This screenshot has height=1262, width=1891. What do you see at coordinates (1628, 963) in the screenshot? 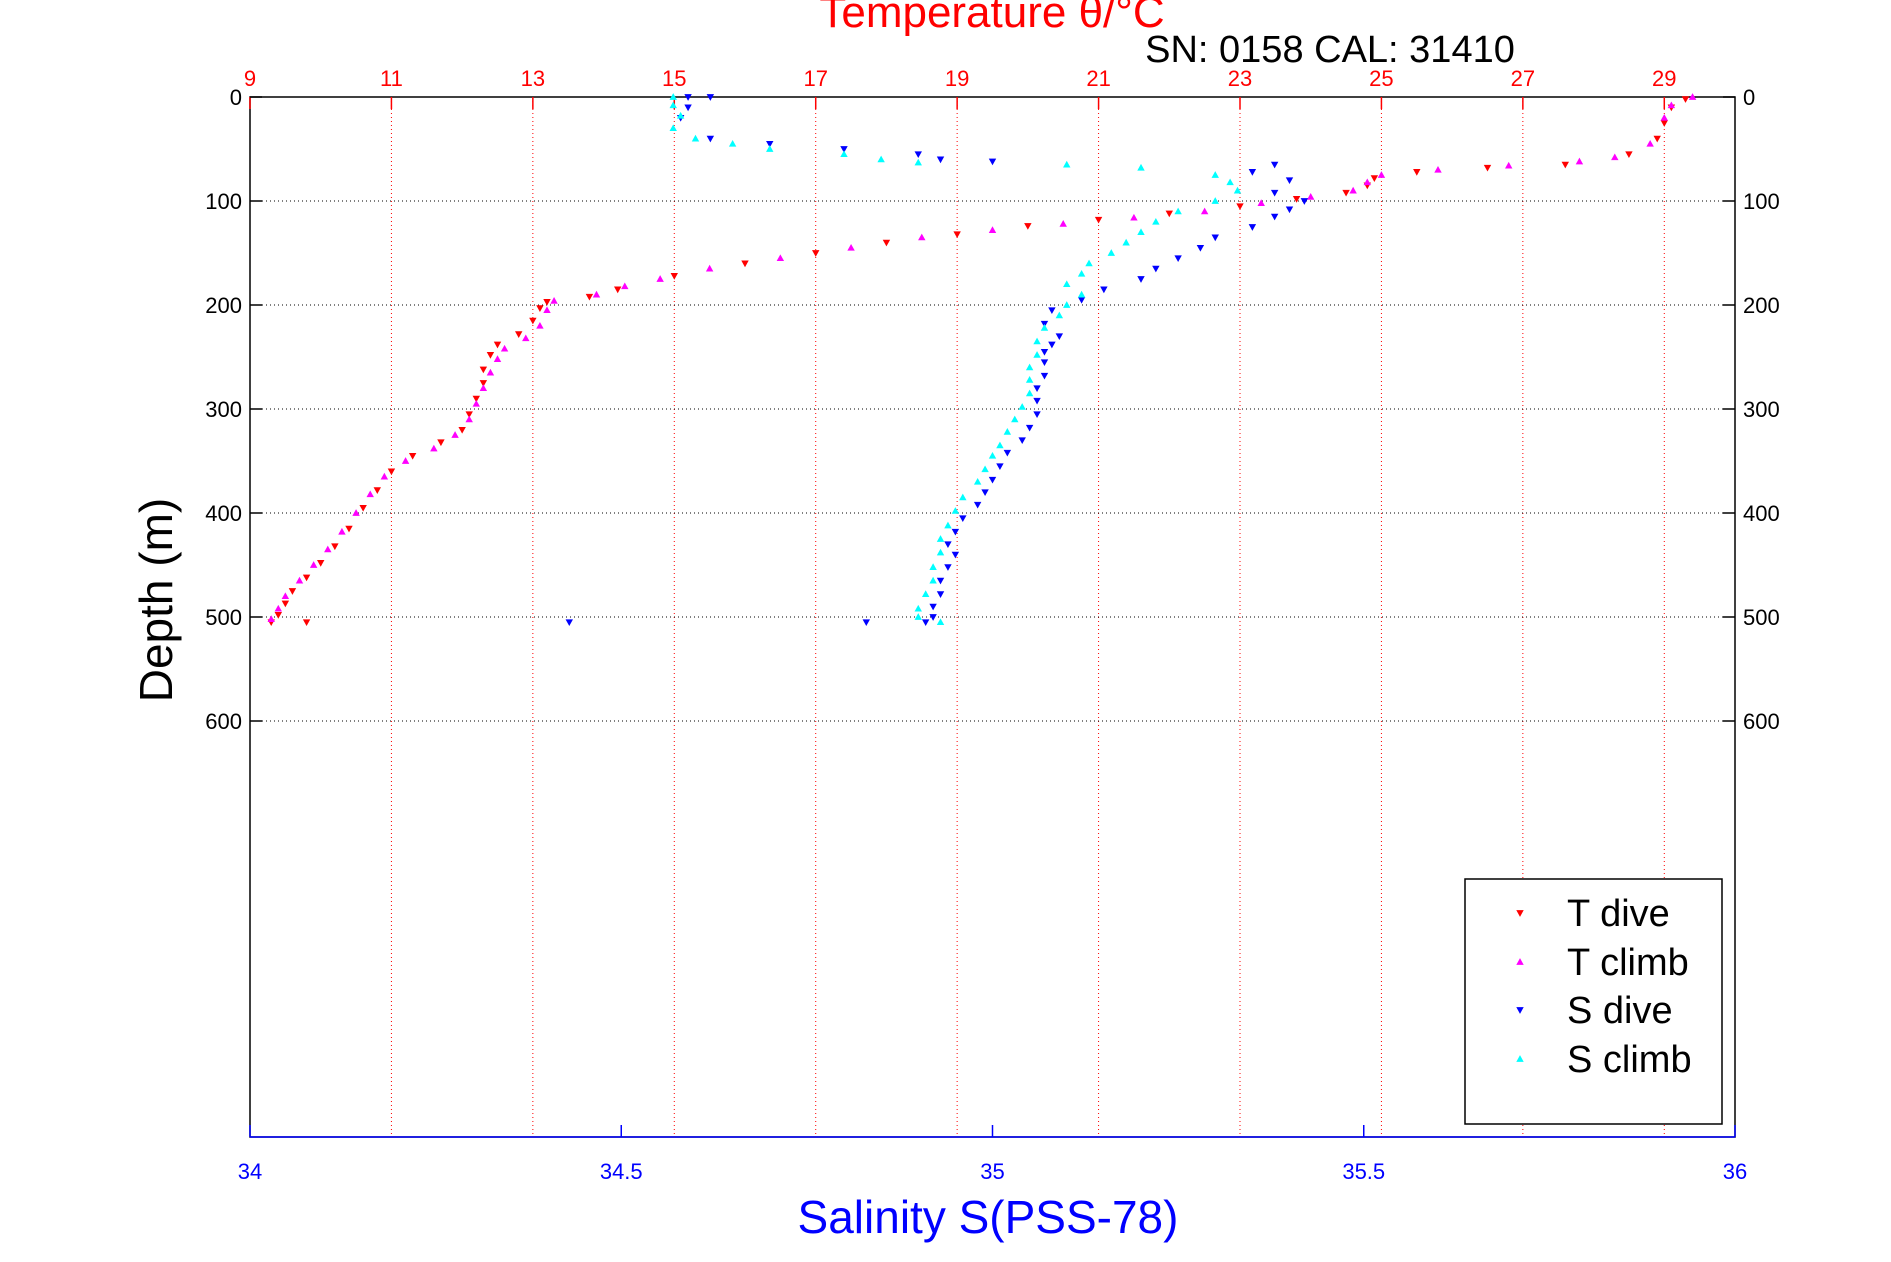
I see `legend-label-t-climb: T climb` at bounding box center [1628, 963].